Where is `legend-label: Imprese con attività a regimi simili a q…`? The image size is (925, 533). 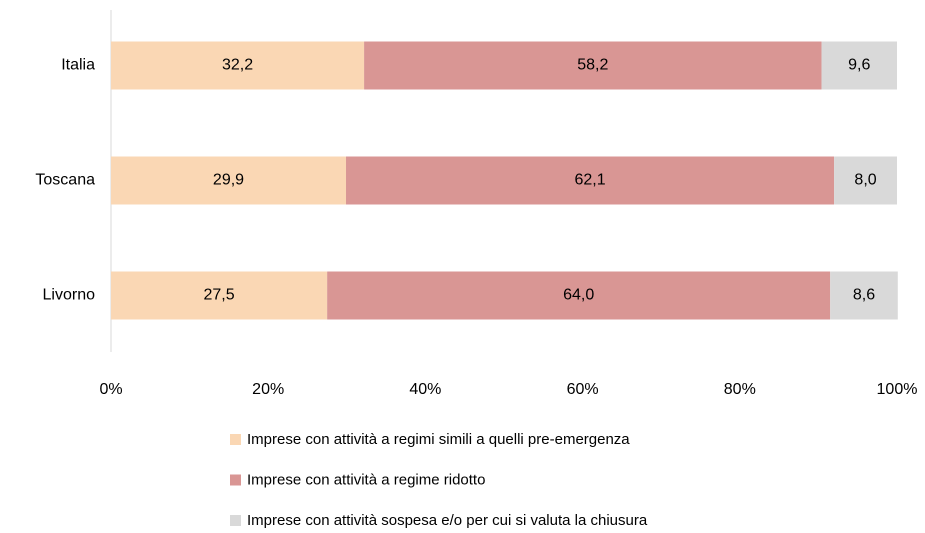 legend-label: Imprese con attività a regimi simili a q… is located at coordinates (438, 439).